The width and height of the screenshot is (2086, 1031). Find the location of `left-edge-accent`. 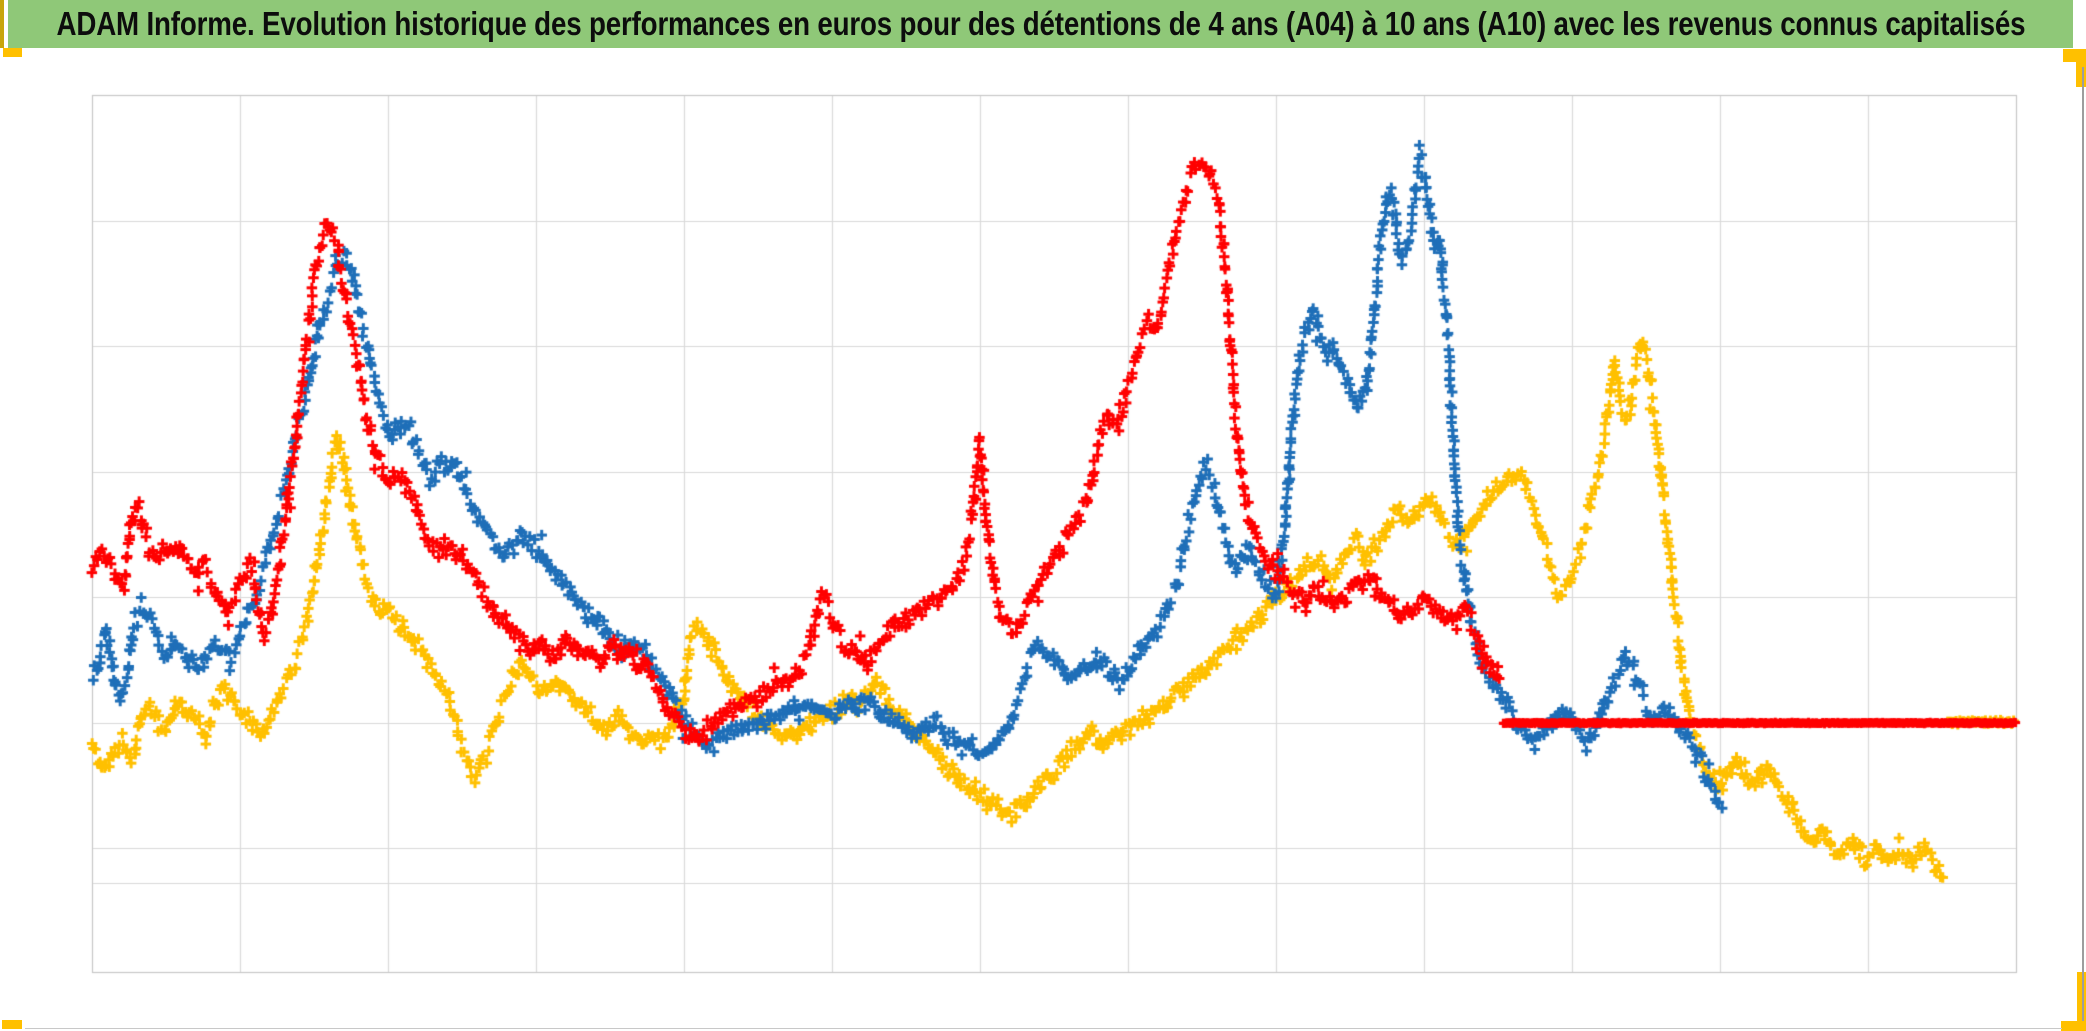

left-edge-accent is located at coordinates (2, 24).